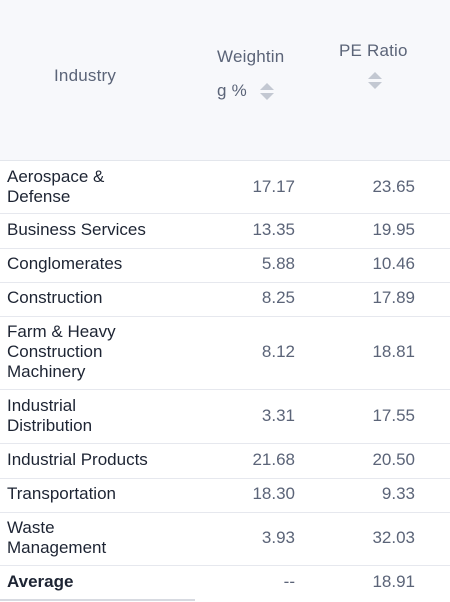 Image resolution: width=450 pixels, height=602 pixels. Describe the element at coordinates (85, 75) in the screenshot. I see `header-industry: Industry` at that location.